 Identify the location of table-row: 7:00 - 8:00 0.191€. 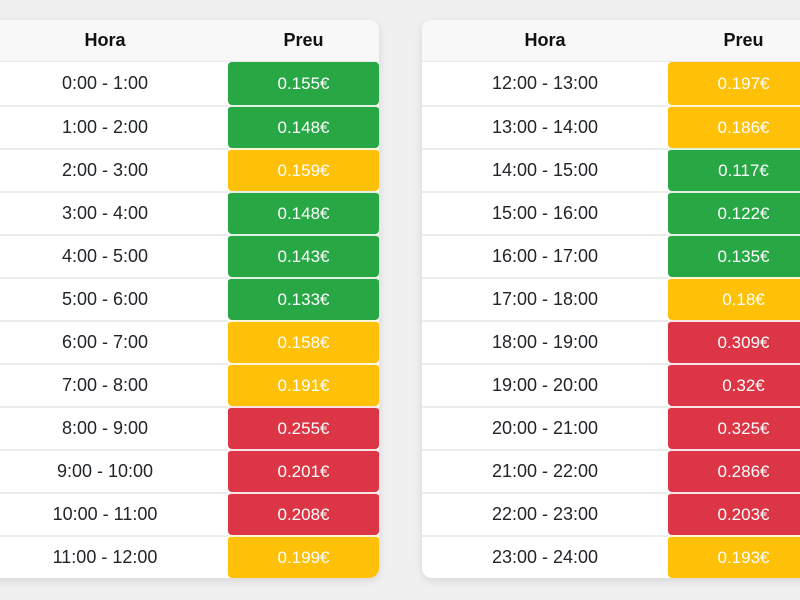
(189, 384).